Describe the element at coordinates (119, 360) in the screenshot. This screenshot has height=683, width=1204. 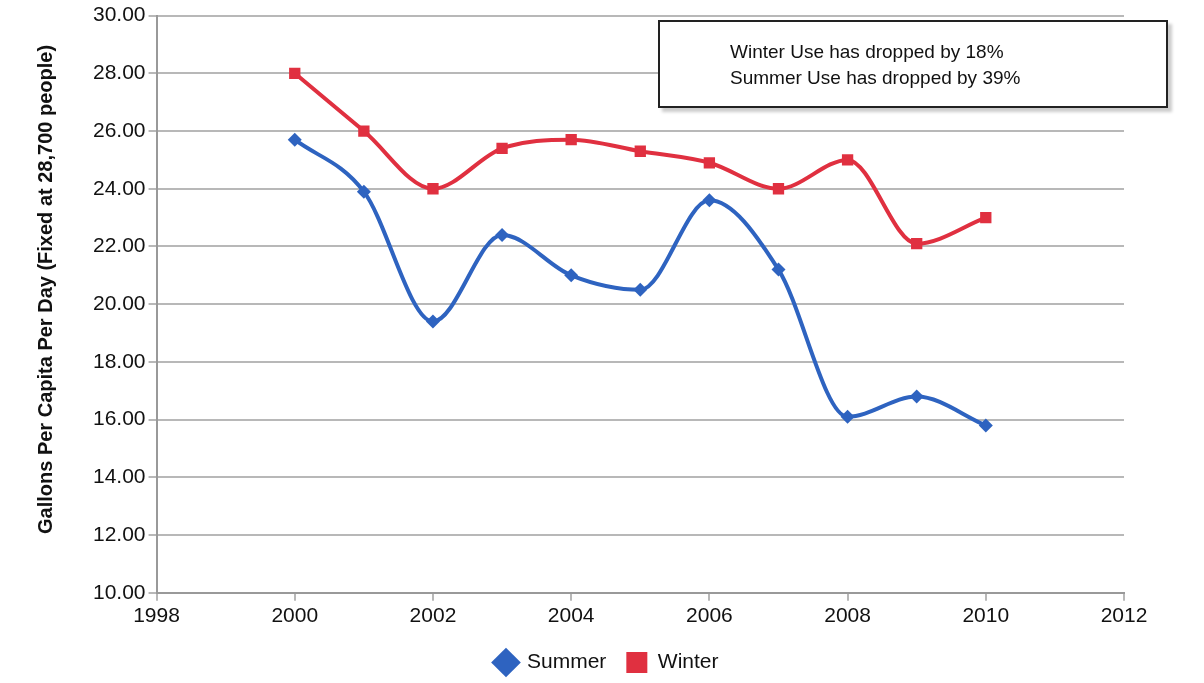
I see `y-tick-label: 18.00` at that location.